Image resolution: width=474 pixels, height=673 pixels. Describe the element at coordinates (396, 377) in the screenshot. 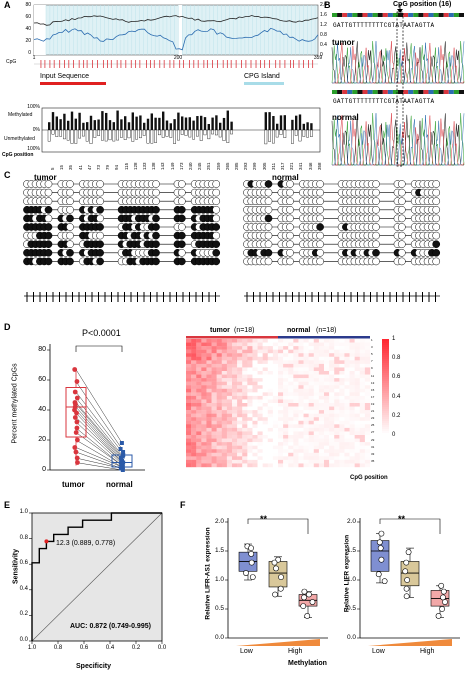

I see `colorbar-tick: 0.6` at that location.